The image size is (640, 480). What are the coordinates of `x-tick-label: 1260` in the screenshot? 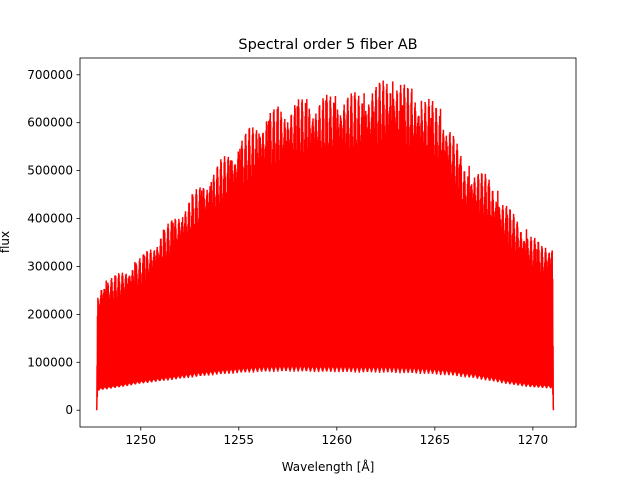 It's located at (337, 440).